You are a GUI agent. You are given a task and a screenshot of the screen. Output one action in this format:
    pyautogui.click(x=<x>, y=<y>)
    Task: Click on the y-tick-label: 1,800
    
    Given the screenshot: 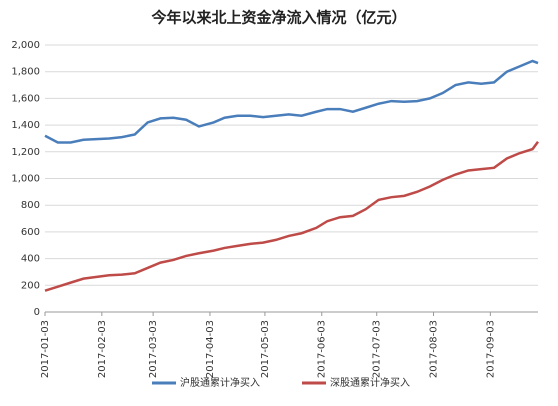 What is the action you would take?
    pyautogui.click(x=25, y=72)
    